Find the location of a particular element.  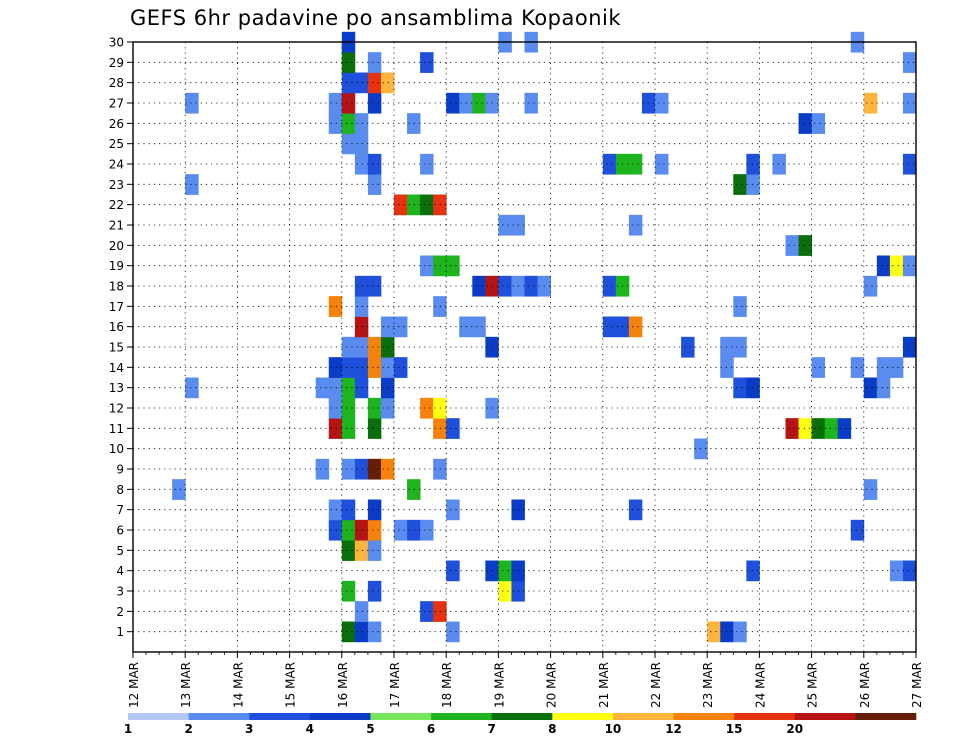

colorbar-label: 1 is located at coordinates (128, 729).